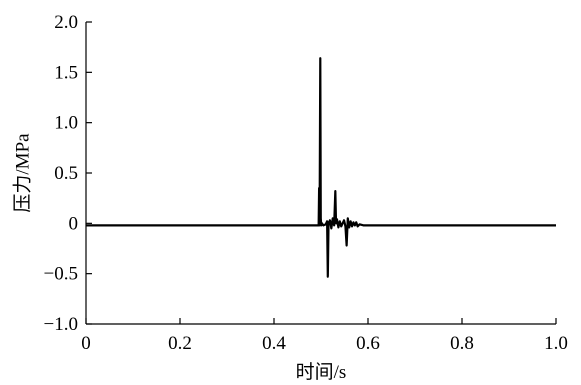 This screenshot has width=581, height=385. What do you see at coordinates (462, 343) in the screenshot?
I see `x-tick-label: 0.8` at bounding box center [462, 343].